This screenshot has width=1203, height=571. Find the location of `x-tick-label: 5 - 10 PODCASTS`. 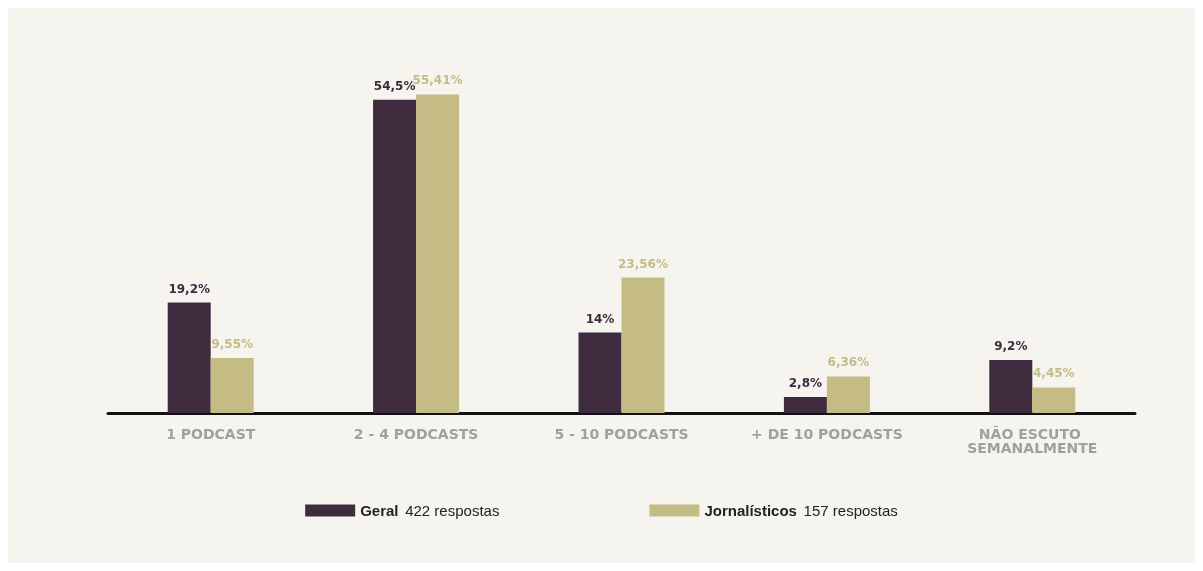

x-tick-label: 5 - 10 PODCASTS is located at coordinates (621, 434).